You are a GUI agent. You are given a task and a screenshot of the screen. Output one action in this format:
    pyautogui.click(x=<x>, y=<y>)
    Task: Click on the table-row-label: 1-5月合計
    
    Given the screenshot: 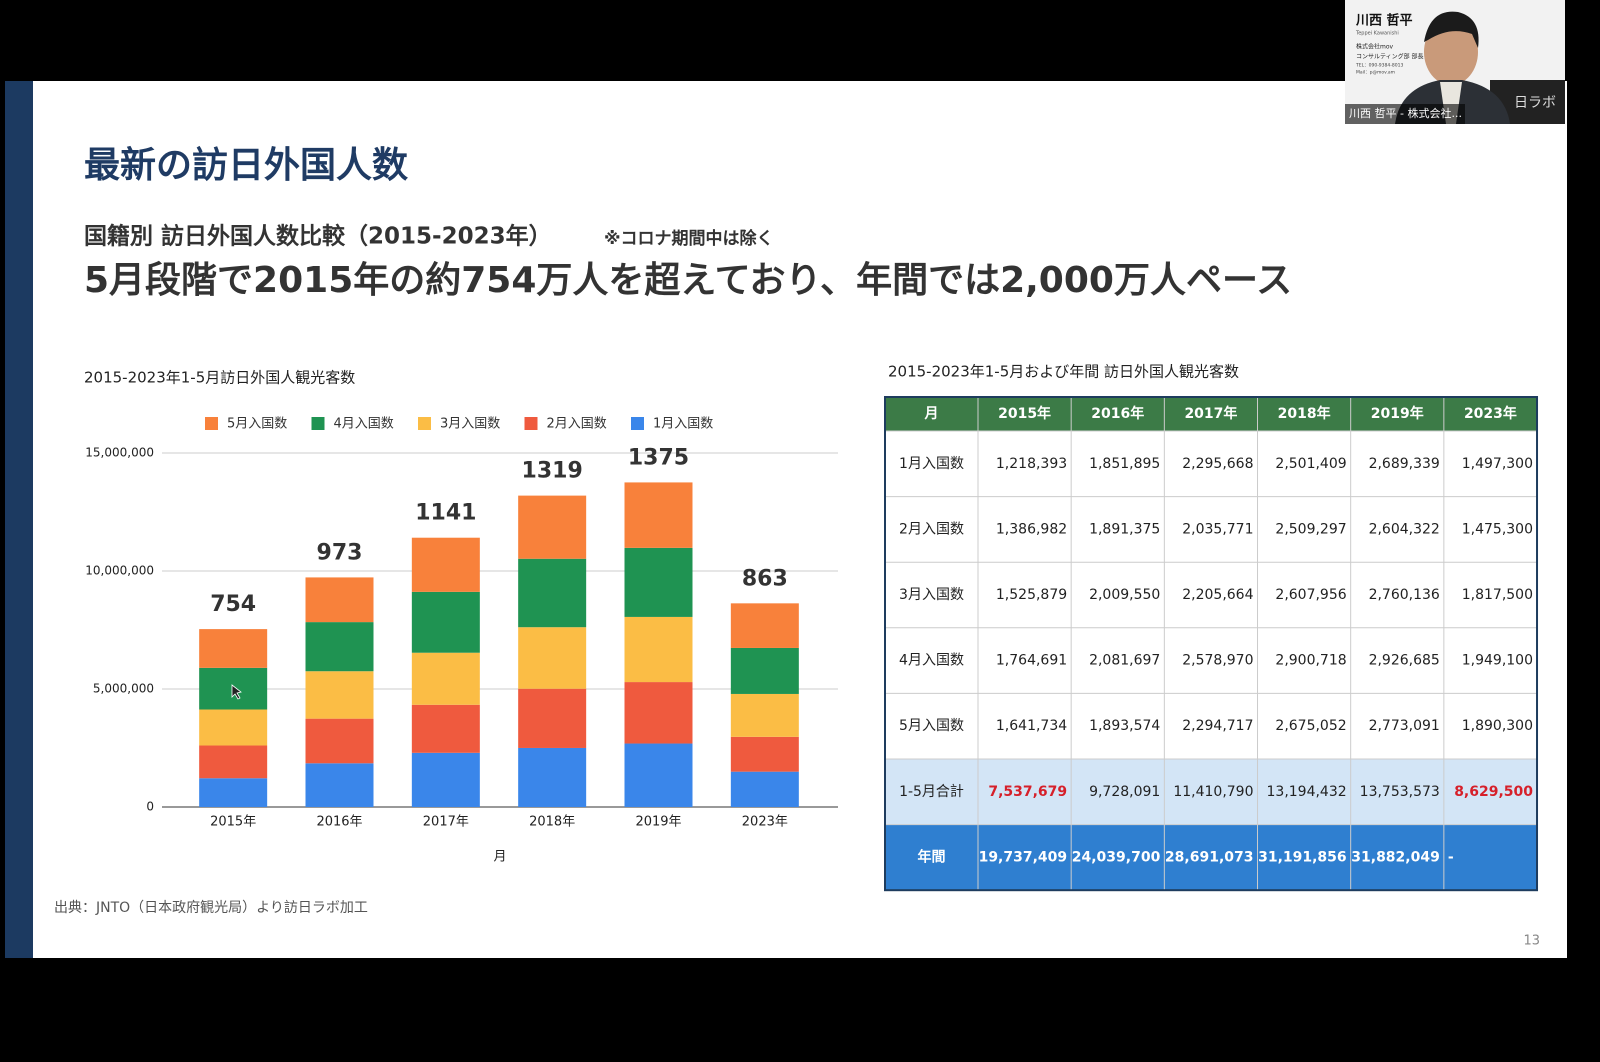 What is the action you would take?
    pyautogui.click(x=931, y=792)
    